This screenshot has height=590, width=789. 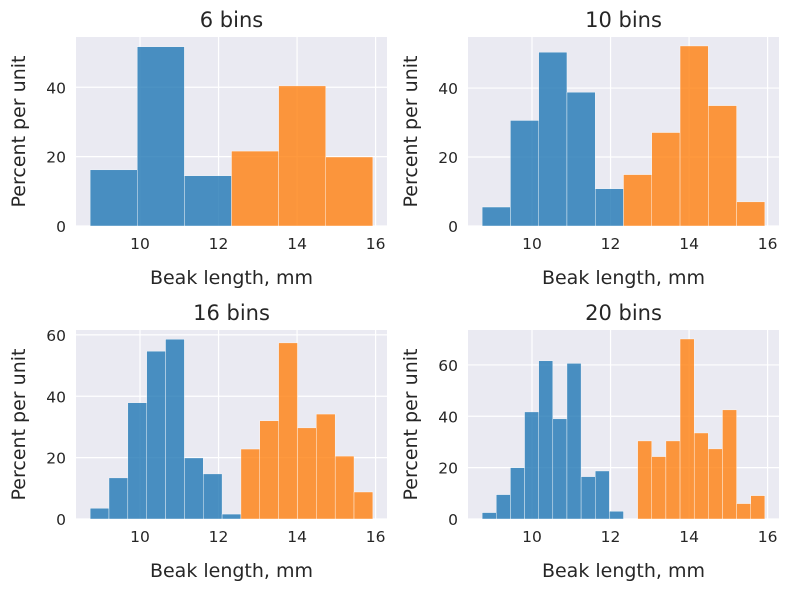 I want to click on subplot-title: 6 bins, so click(x=231, y=20).